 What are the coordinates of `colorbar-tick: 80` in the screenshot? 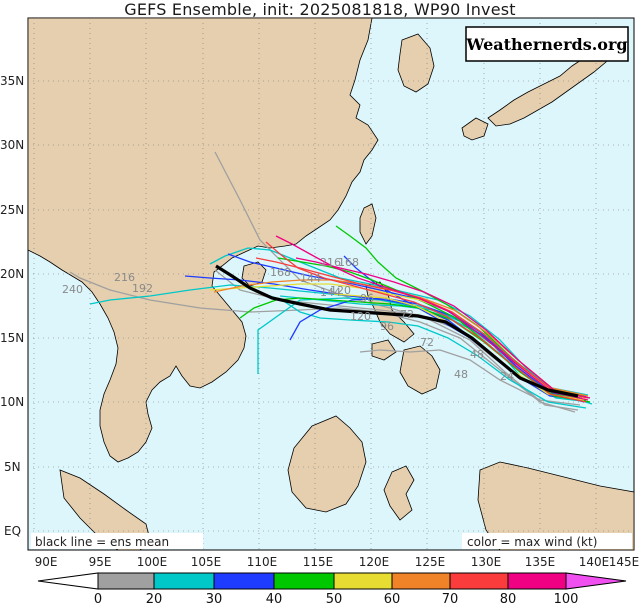 It's located at (508, 599).